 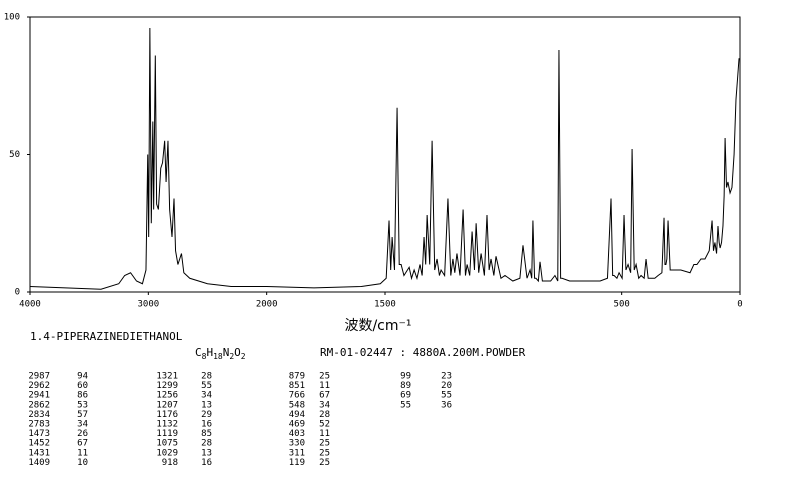 What do you see at coordinates (206, 415) in the screenshot?
I see `peak-intensity: 29` at bounding box center [206, 415].